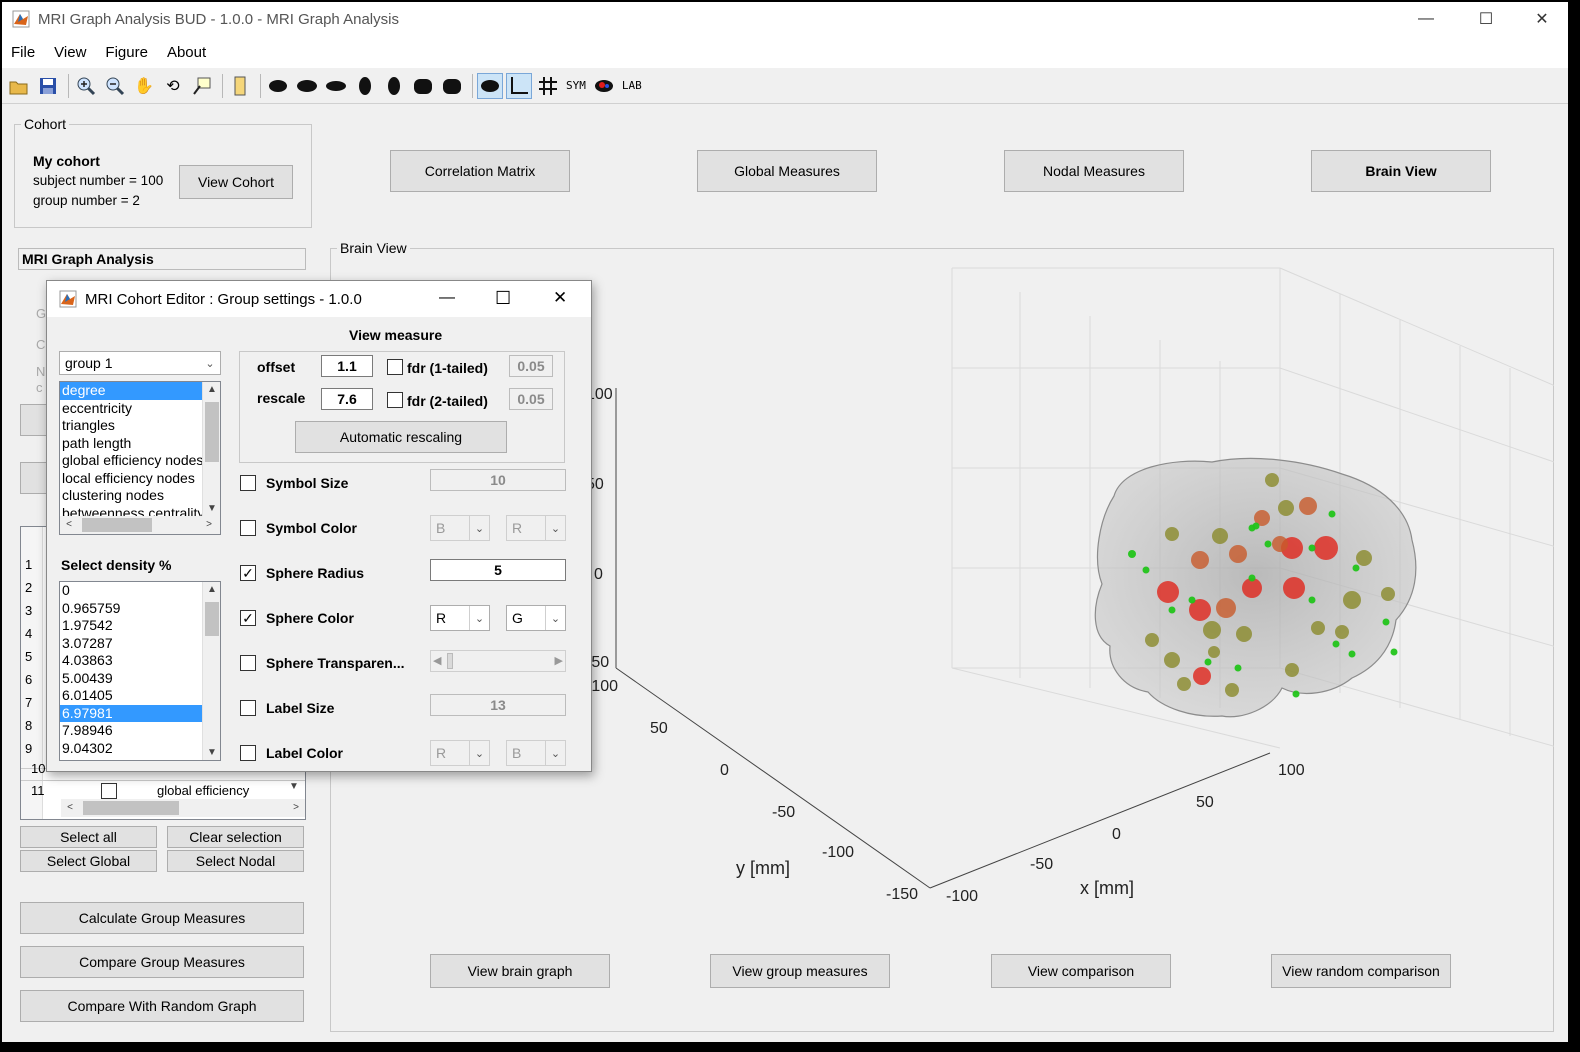 Image resolution: width=1580 pixels, height=1052 pixels. I want to click on table-hscroll: < >, so click(183, 808).